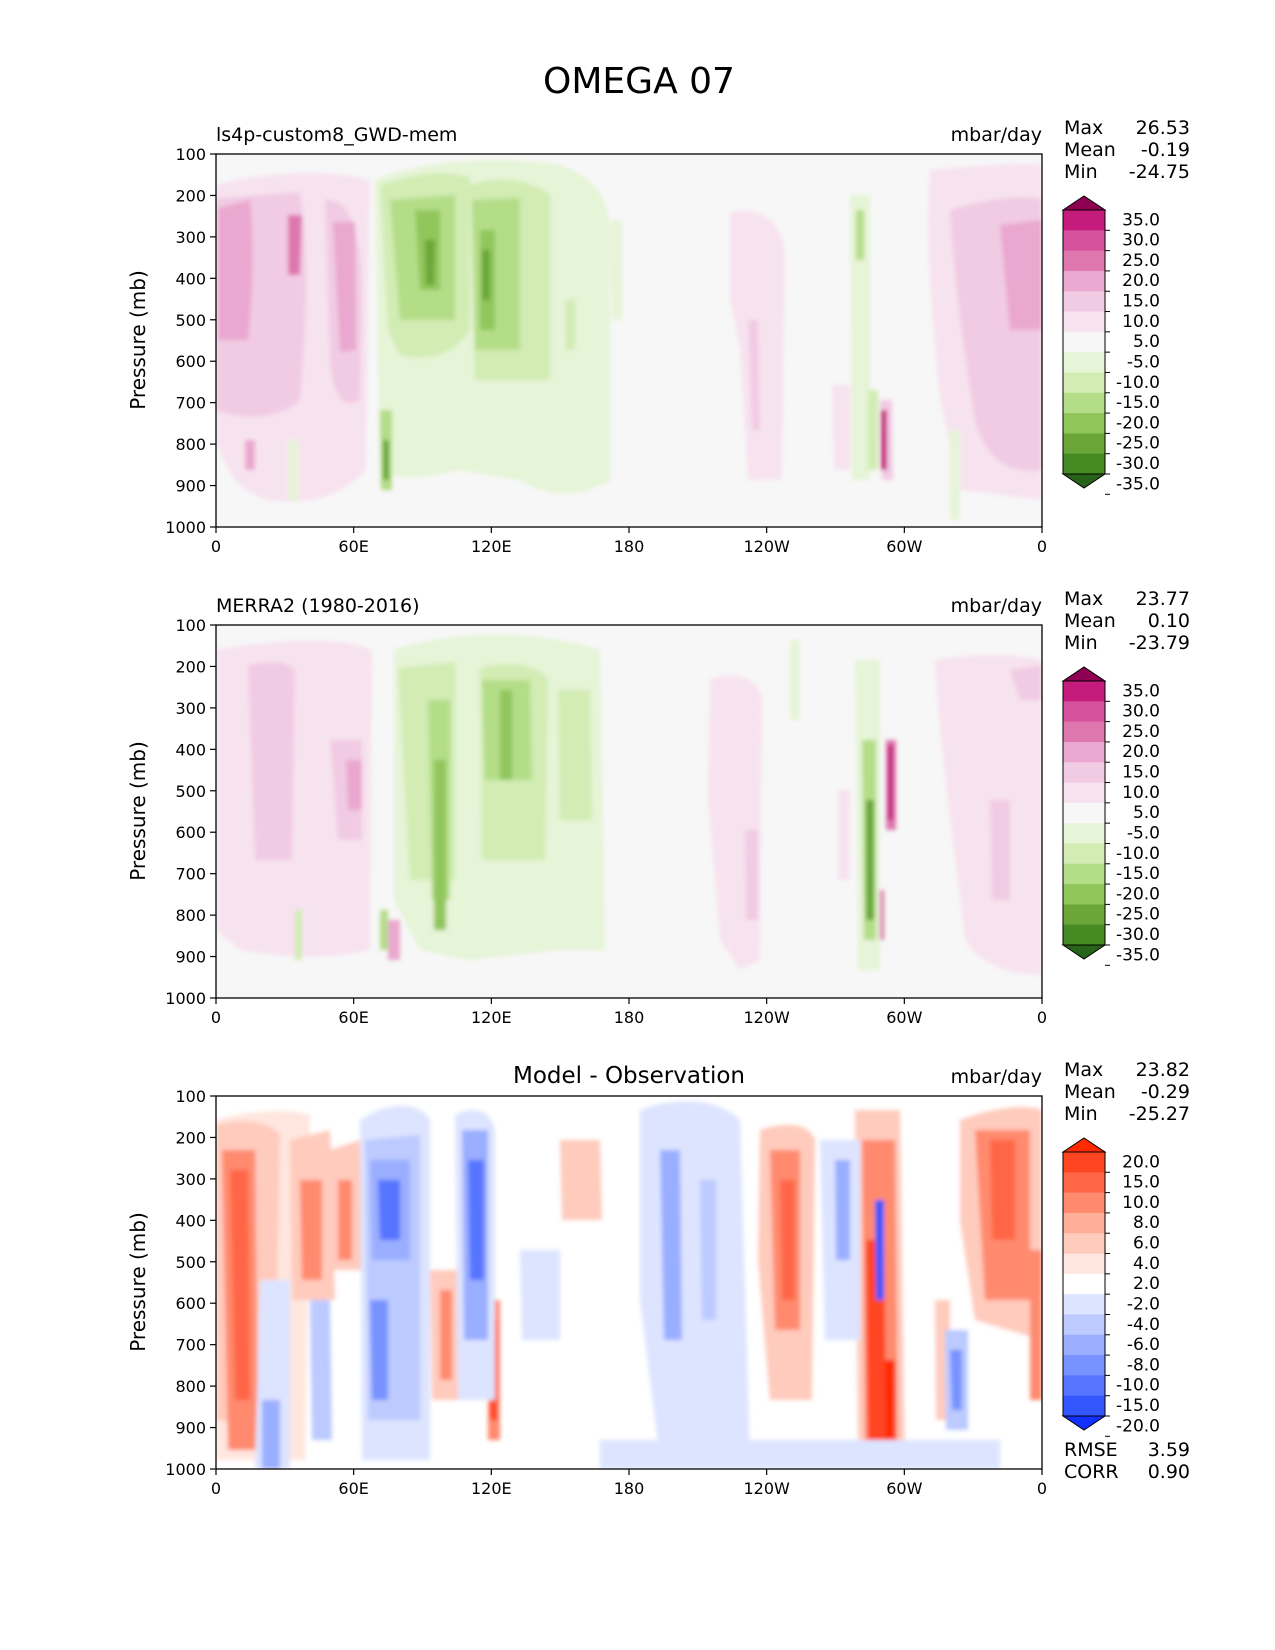 This screenshot has width=1275, height=1650. I want to click on y-tick-label: 500, so click(190, 1262).